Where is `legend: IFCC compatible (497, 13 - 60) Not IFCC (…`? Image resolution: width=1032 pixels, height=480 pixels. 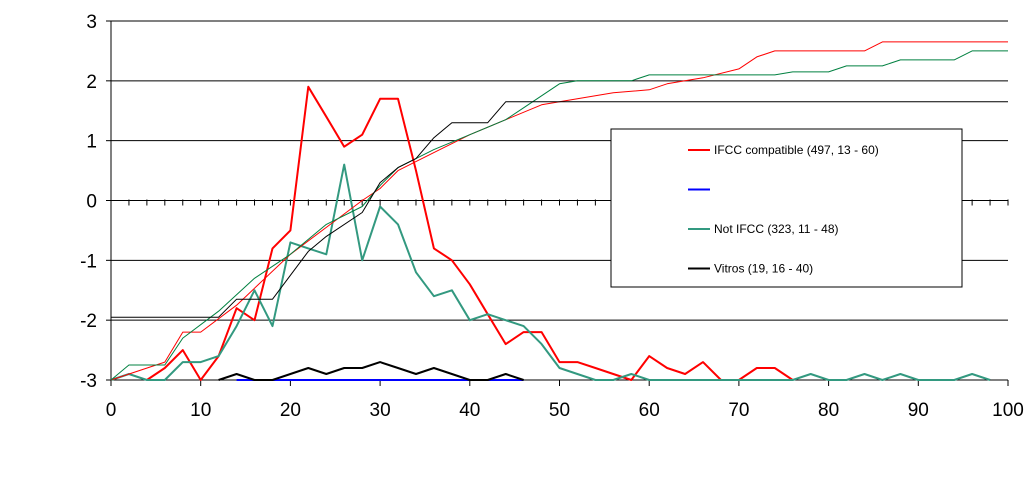 legend: IFCC compatible (497, 13 - 60) Not IFCC (… is located at coordinates (786, 208).